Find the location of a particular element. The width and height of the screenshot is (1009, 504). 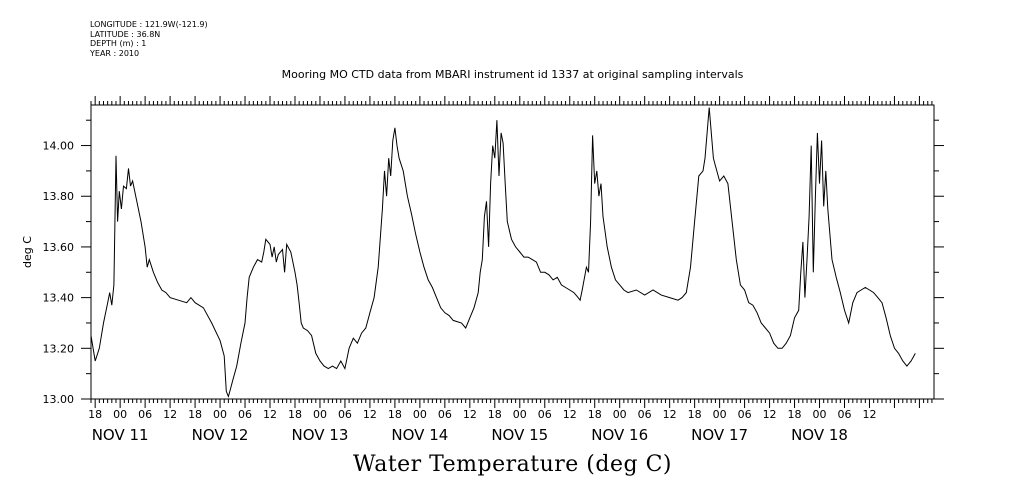

y-tick-label: 13.20 is located at coordinates (59, 348).